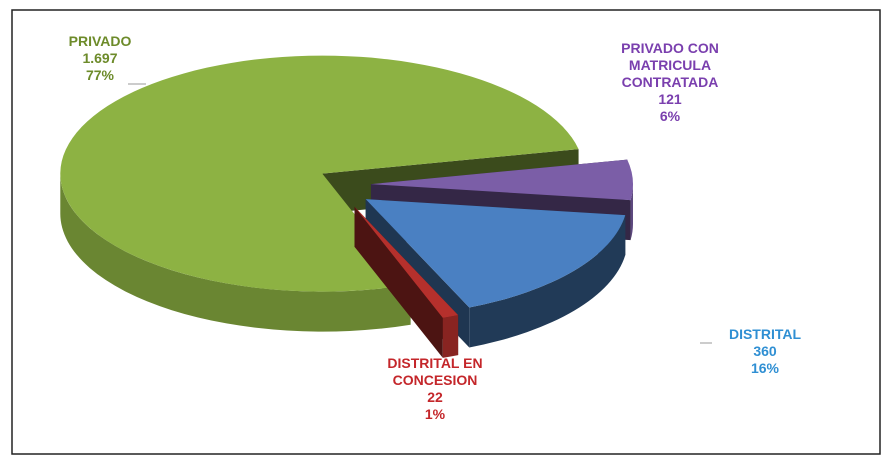 This screenshot has width=891, height=462. Describe the element at coordinates (435, 371) in the screenshot. I see `category-label: DISTRITAL EN CONCESION` at that location.